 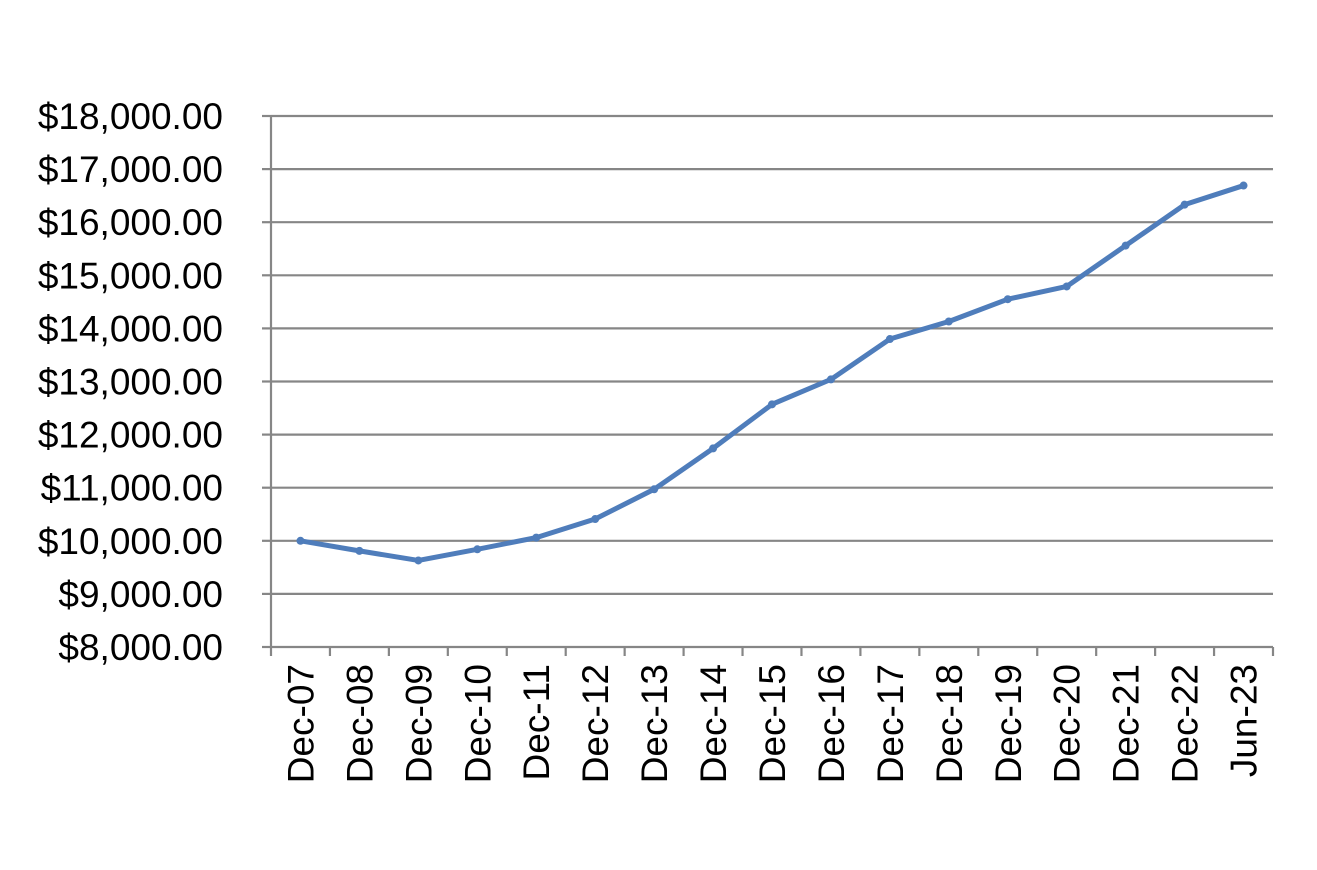 I want to click on x-tick-label: Dec-14, so click(x=713, y=723).